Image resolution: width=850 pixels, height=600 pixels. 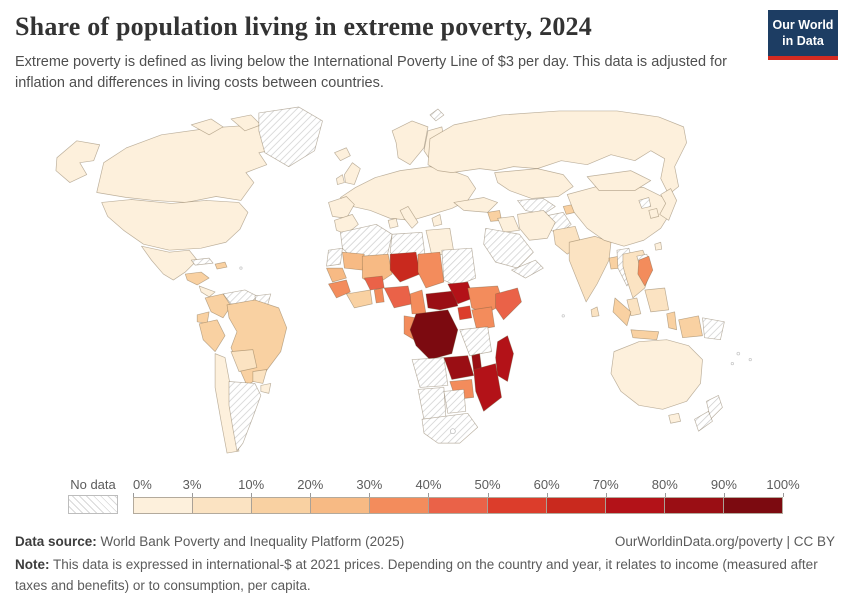 I want to click on region-colombia, so click(x=218, y=306).